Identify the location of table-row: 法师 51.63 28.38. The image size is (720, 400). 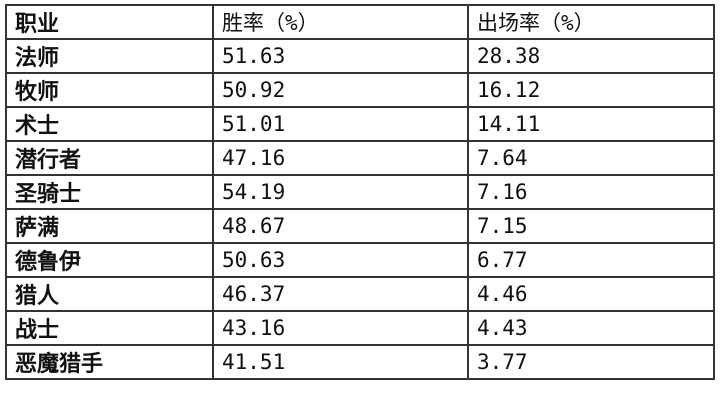
(360, 56).